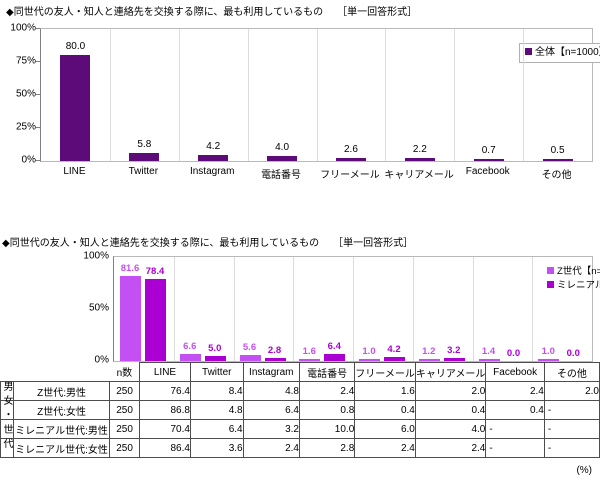  What do you see at coordinates (165, 410) in the screenshot?
I see `table-cell-value: 86.8` at bounding box center [165, 410].